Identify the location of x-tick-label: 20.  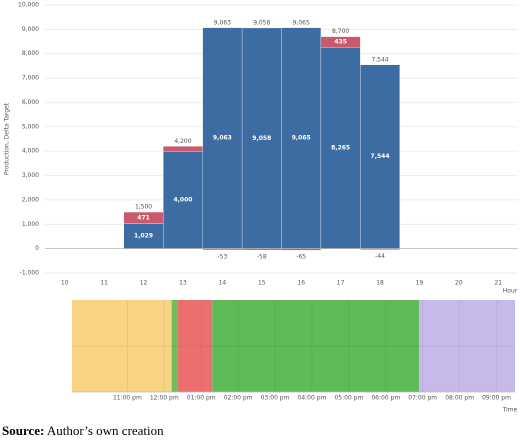
(459, 283).